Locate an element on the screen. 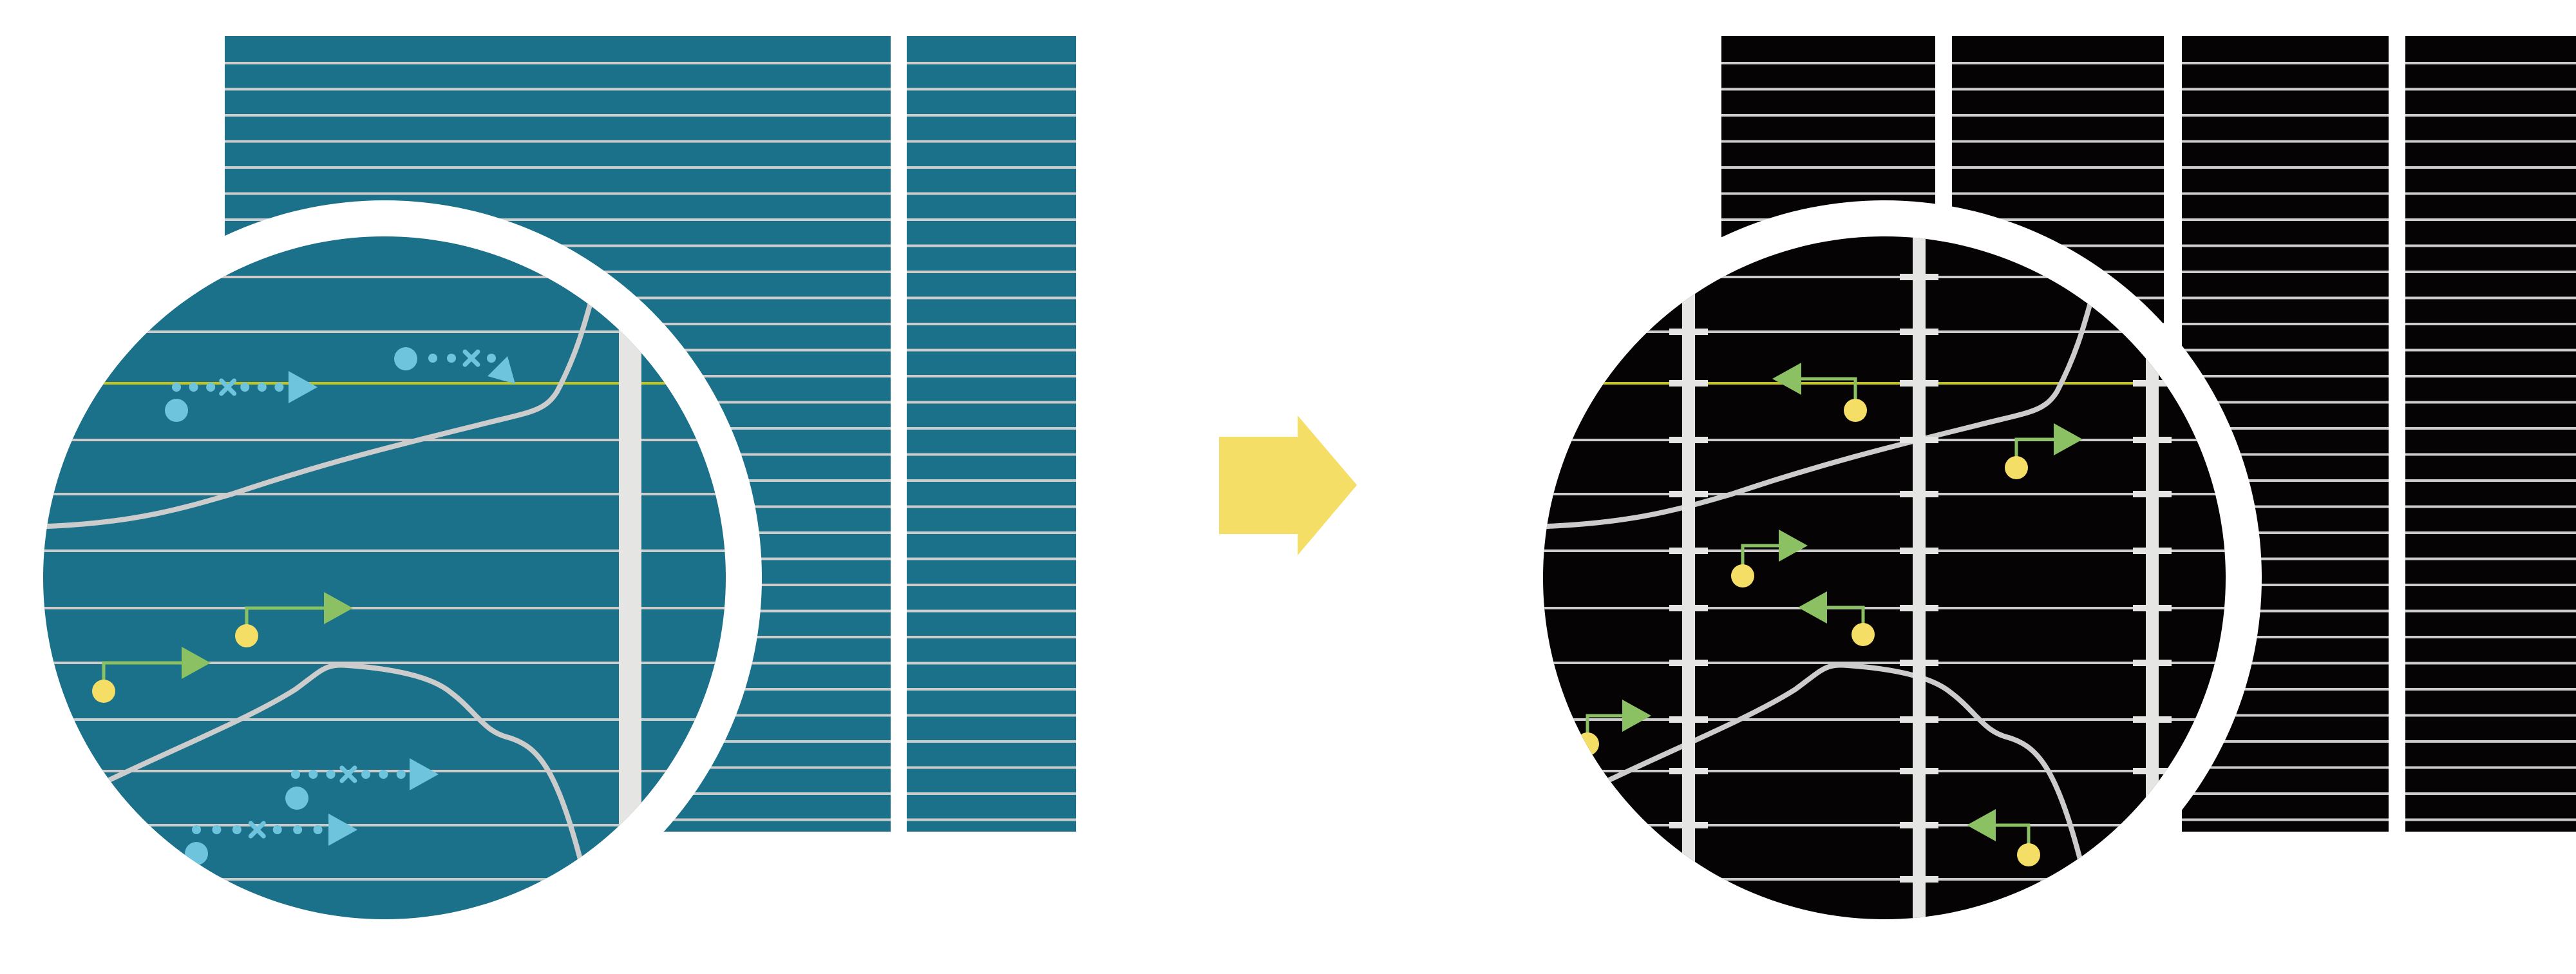  origin-dot is located at coordinates (176, 410).